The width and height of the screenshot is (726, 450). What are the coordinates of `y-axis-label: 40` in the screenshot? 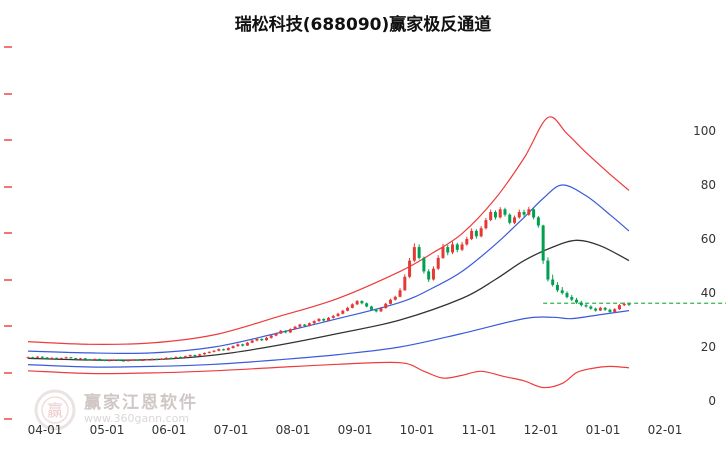 It's located at (708, 293).